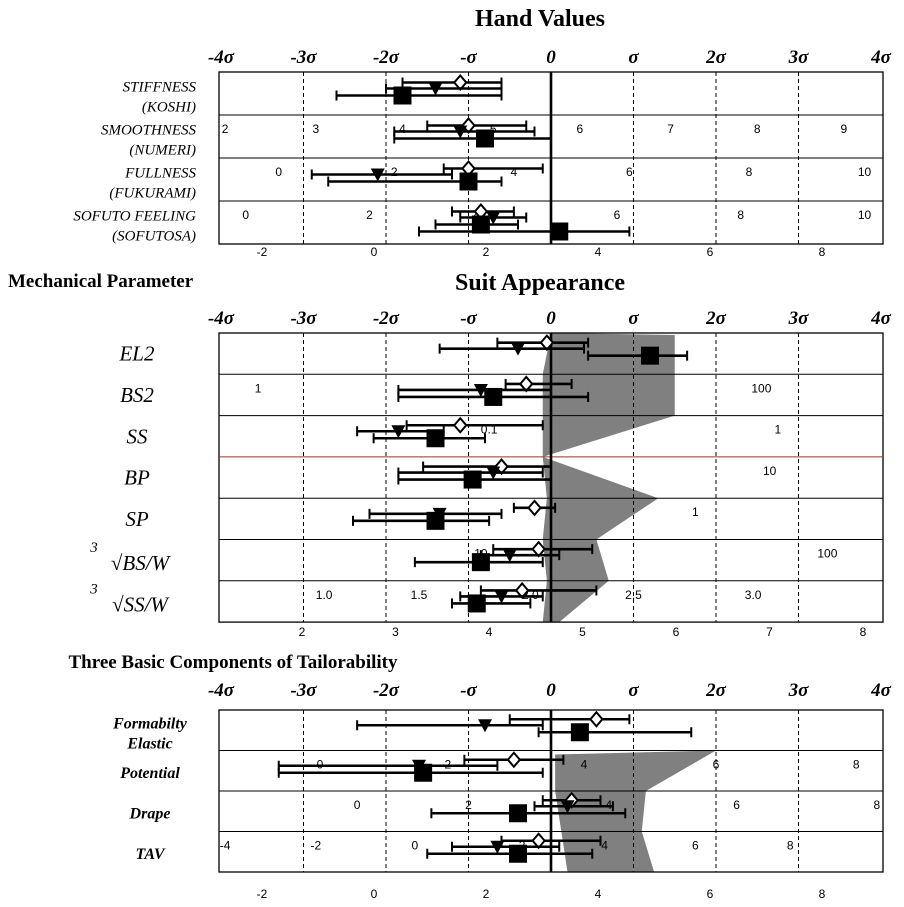 This screenshot has height=907, width=904. What do you see at coordinates (160, 88) in the screenshot?
I see `row-label: STIFFNESS` at bounding box center [160, 88].